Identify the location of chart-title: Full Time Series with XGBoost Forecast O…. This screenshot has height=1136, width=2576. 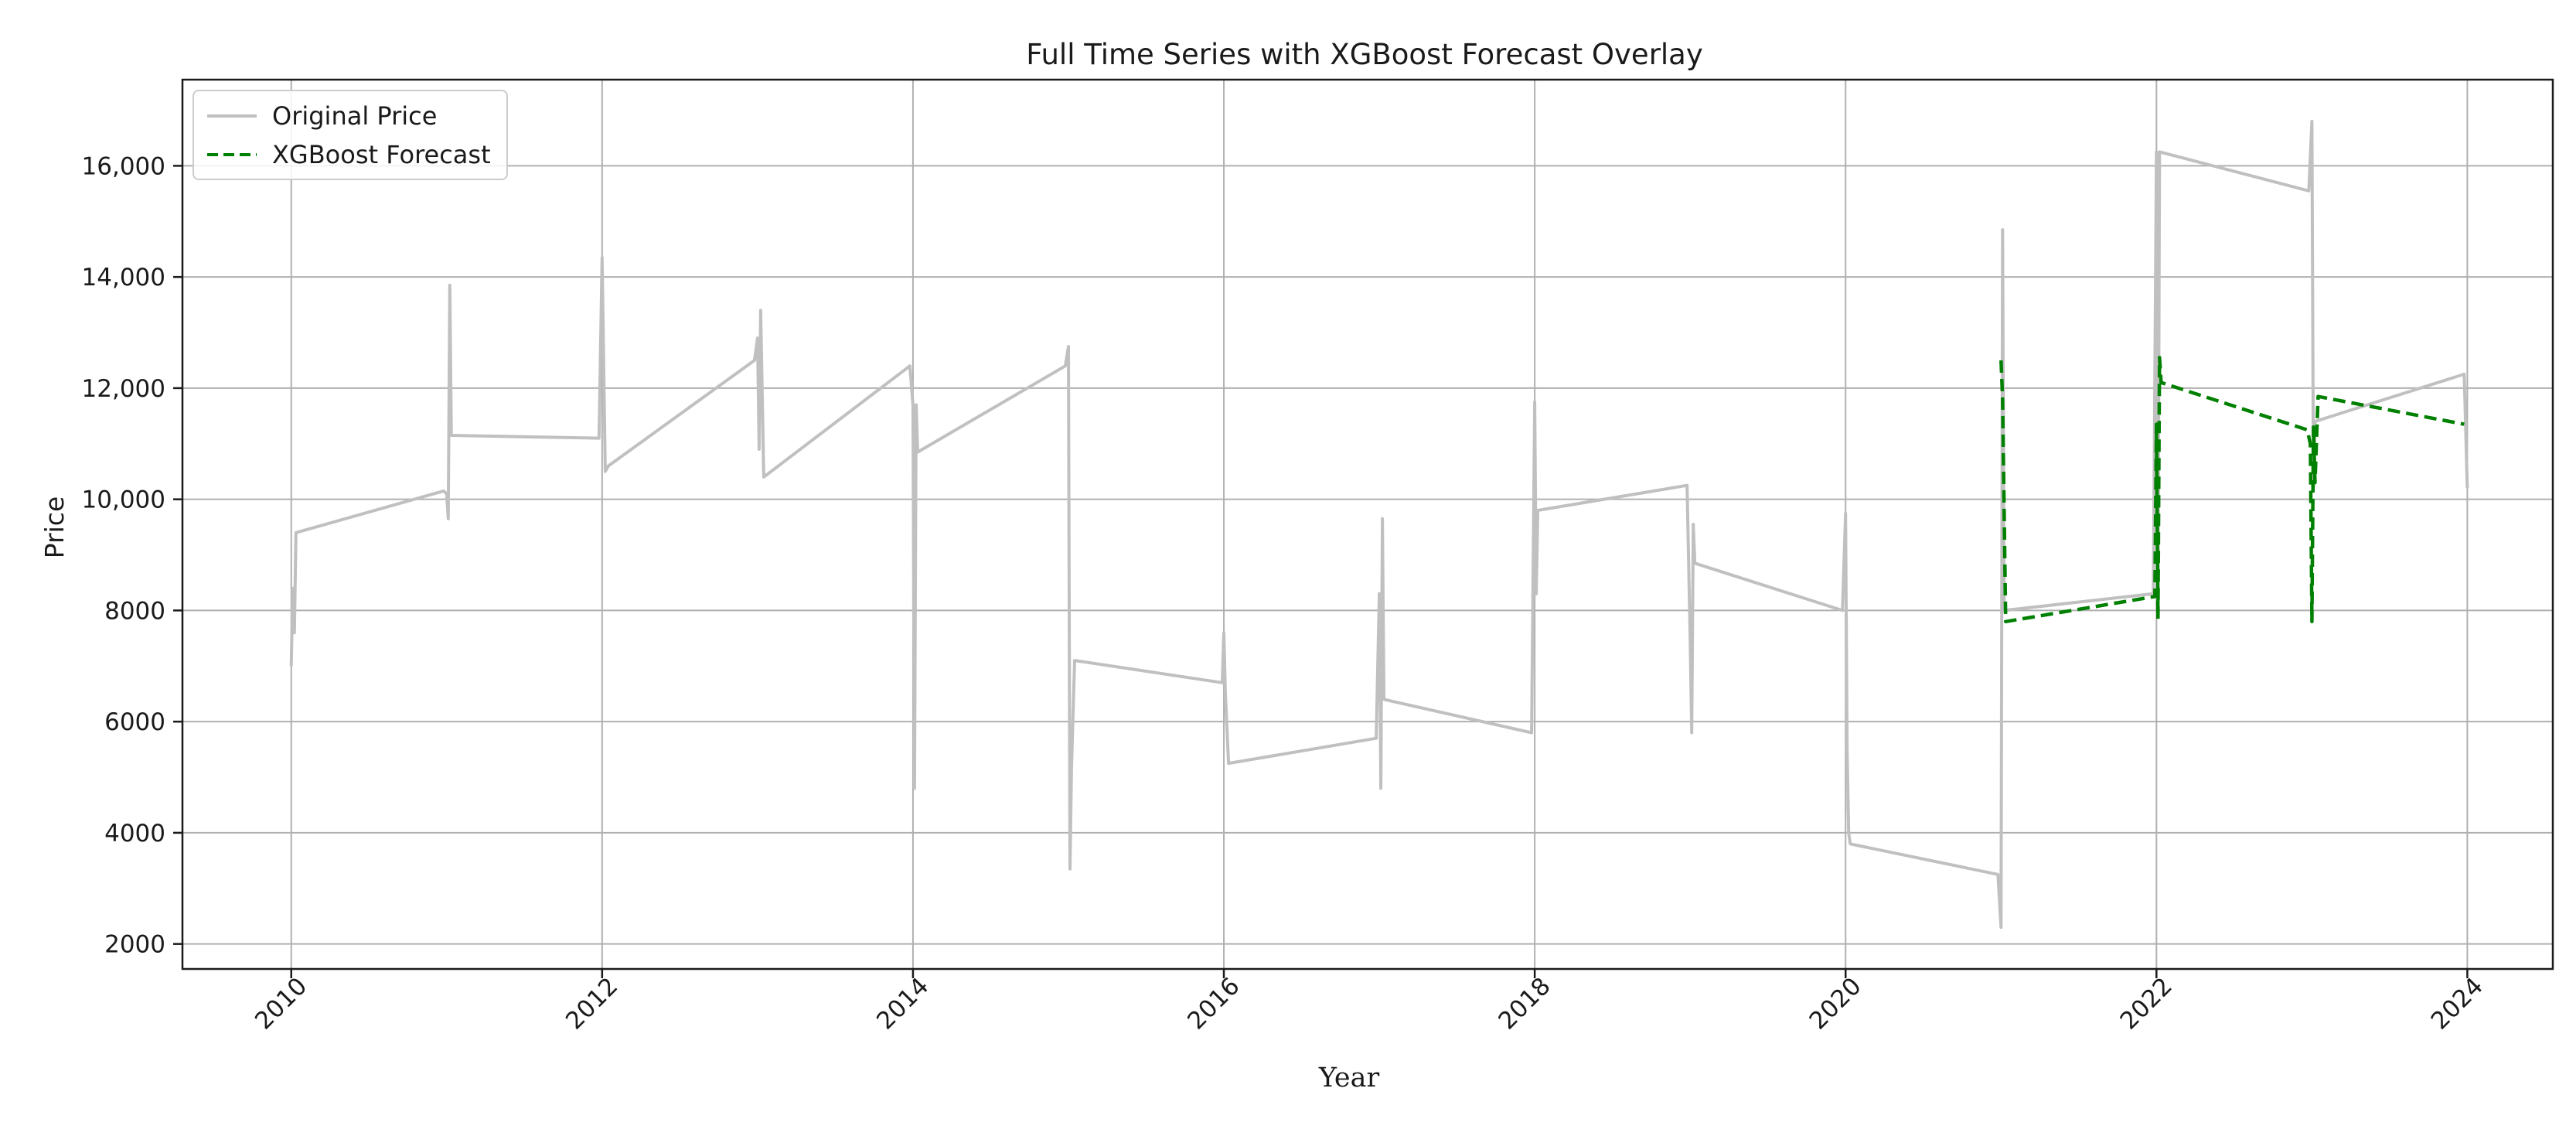
(1364, 55).